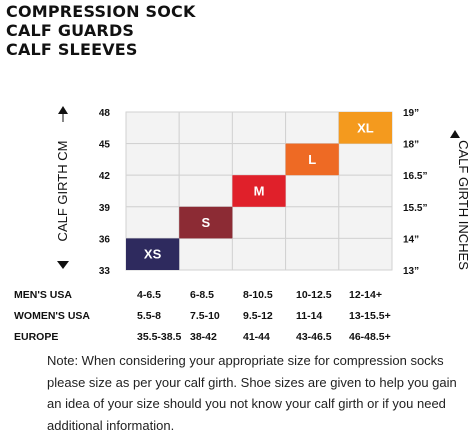  I want to click on right-tick-label: 14”, so click(411, 239).